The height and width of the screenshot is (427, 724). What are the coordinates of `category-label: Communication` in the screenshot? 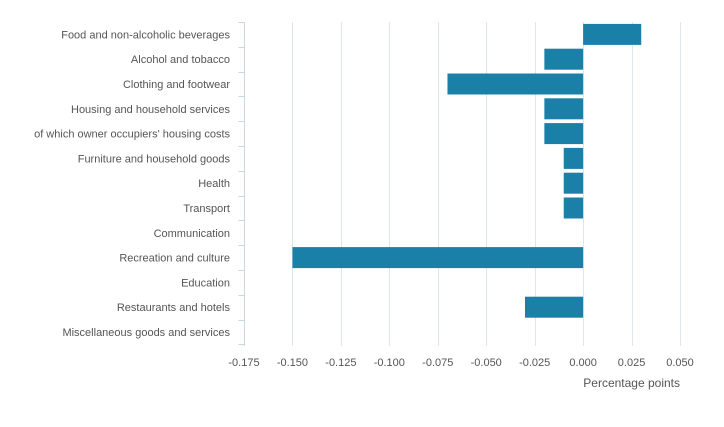 It's located at (192, 234).